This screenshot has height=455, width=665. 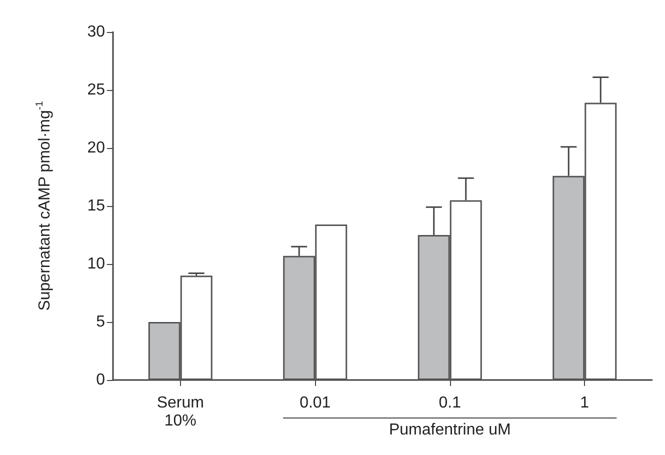 What do you see at coordinates (96, 148) in the screenshot?
I see `y-tick-label: 20` at bounding box center [96, 148].